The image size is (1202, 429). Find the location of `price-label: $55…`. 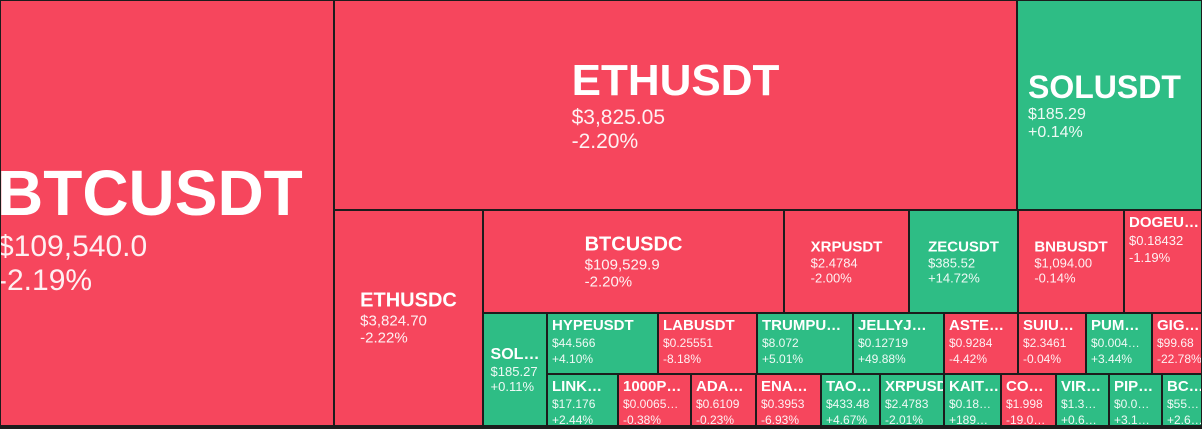

price-label: $55… is located at coordinates (1183, 404).